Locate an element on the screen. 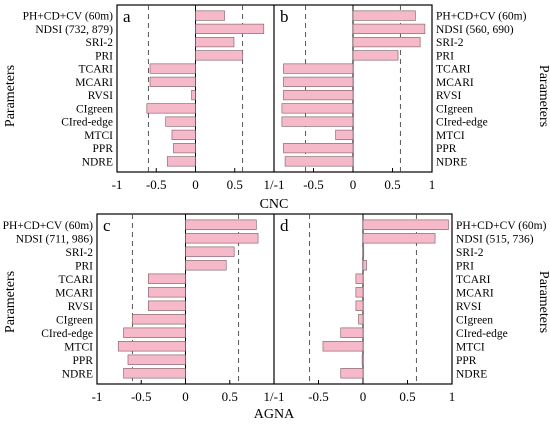 Image resolution: width=550 pixels, height=425 pixels. panel-label: a is located at coordinates (127, 16).